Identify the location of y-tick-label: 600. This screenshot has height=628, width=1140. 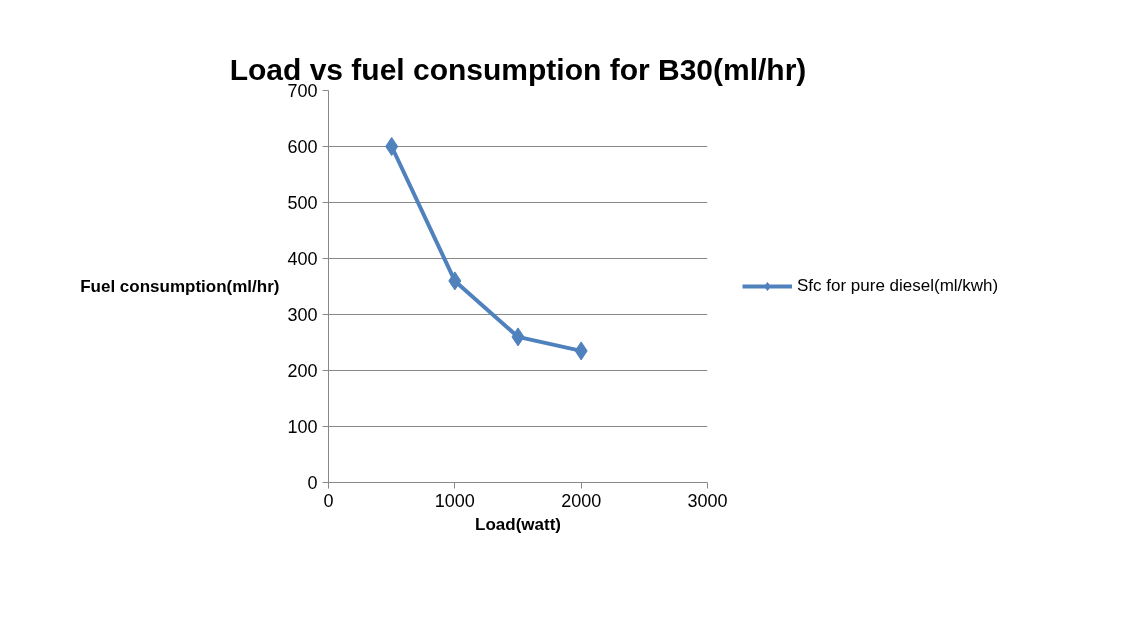
(302, 147).